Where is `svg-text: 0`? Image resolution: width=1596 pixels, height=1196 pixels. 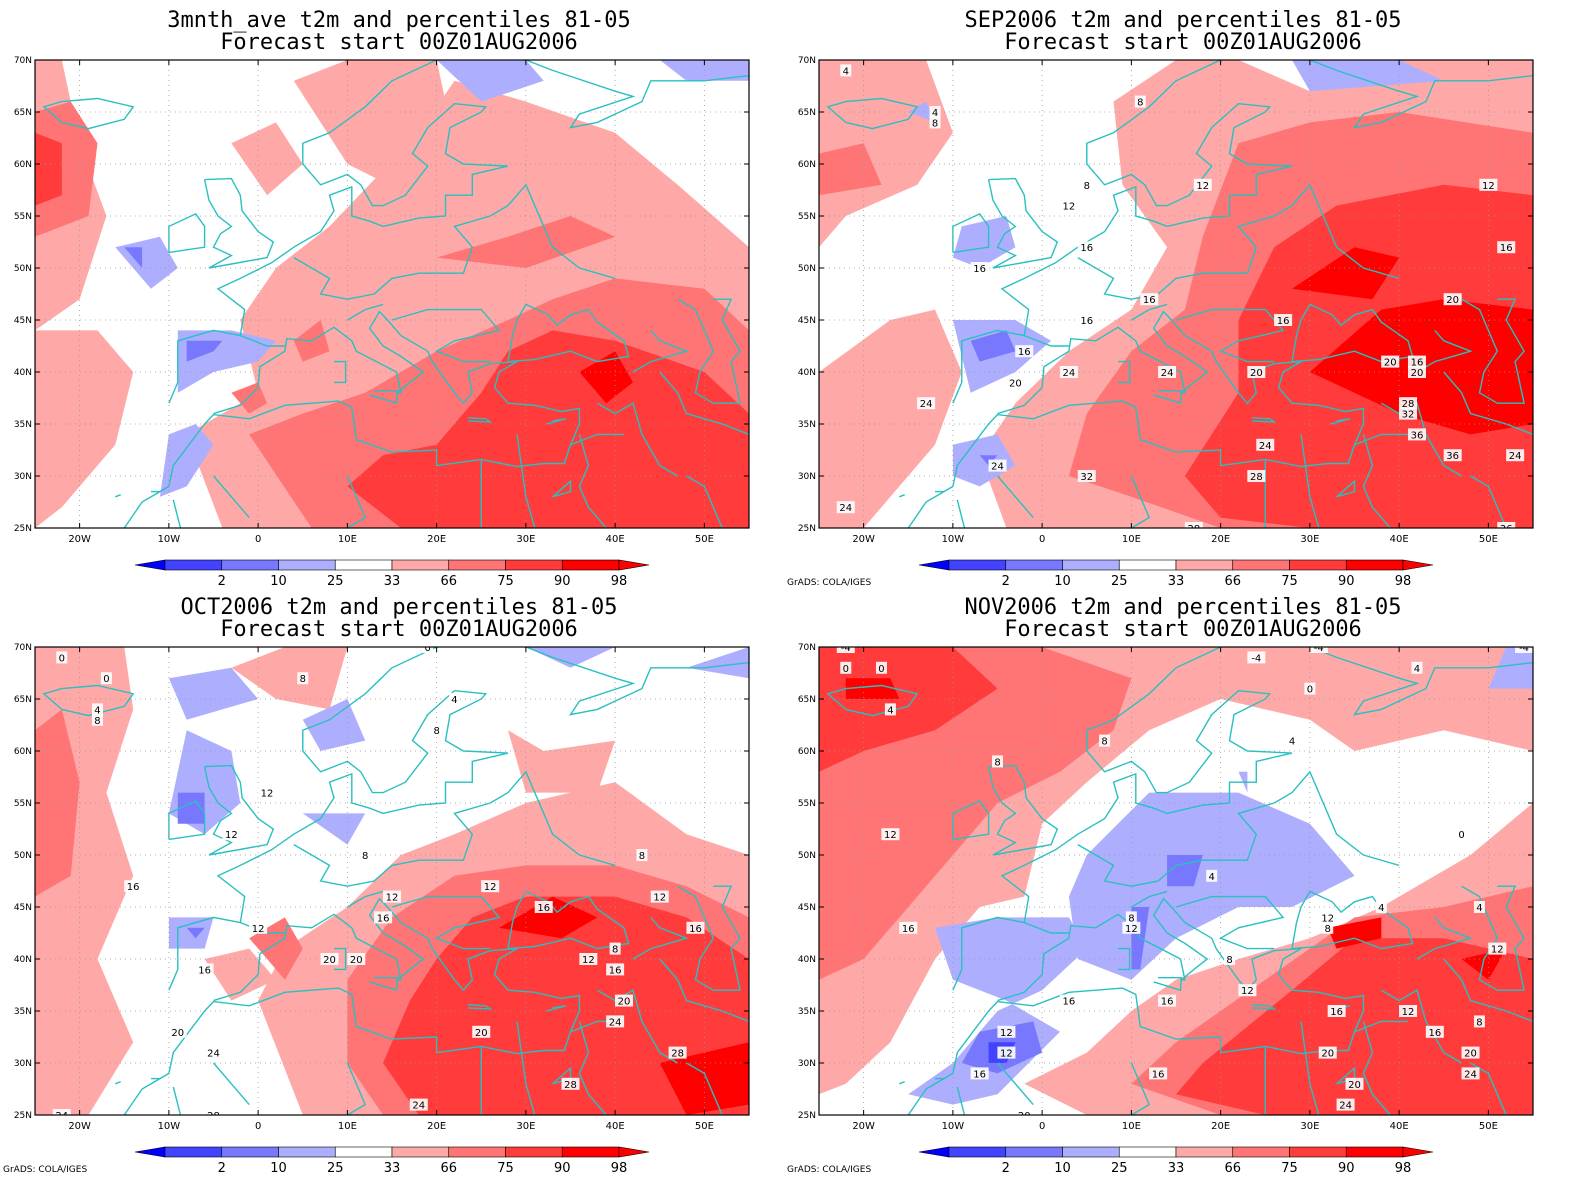
svg-text: 0 is located at coordinates (1310, 690).